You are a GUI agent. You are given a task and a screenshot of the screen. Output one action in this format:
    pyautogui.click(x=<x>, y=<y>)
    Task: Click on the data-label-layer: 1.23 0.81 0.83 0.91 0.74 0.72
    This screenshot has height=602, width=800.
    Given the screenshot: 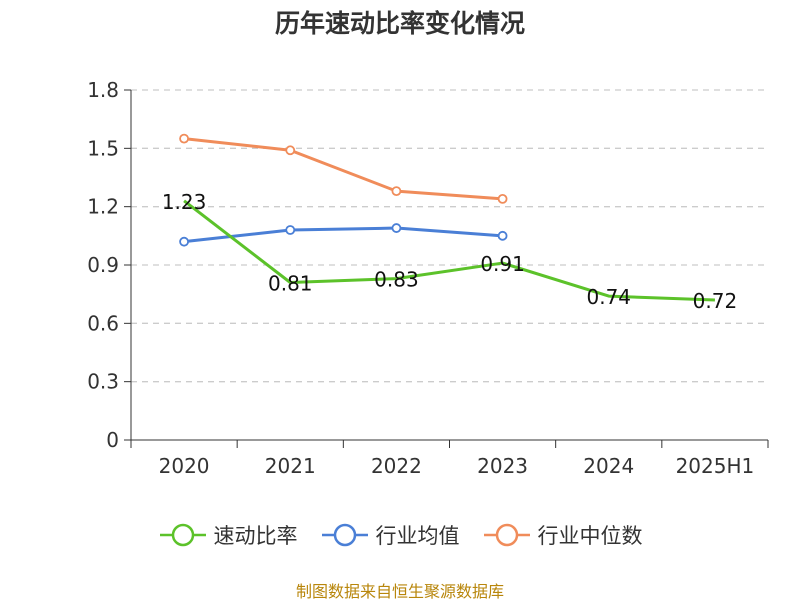 What is the action you would take?
    pyautogui.click(x=449, y=251)
    